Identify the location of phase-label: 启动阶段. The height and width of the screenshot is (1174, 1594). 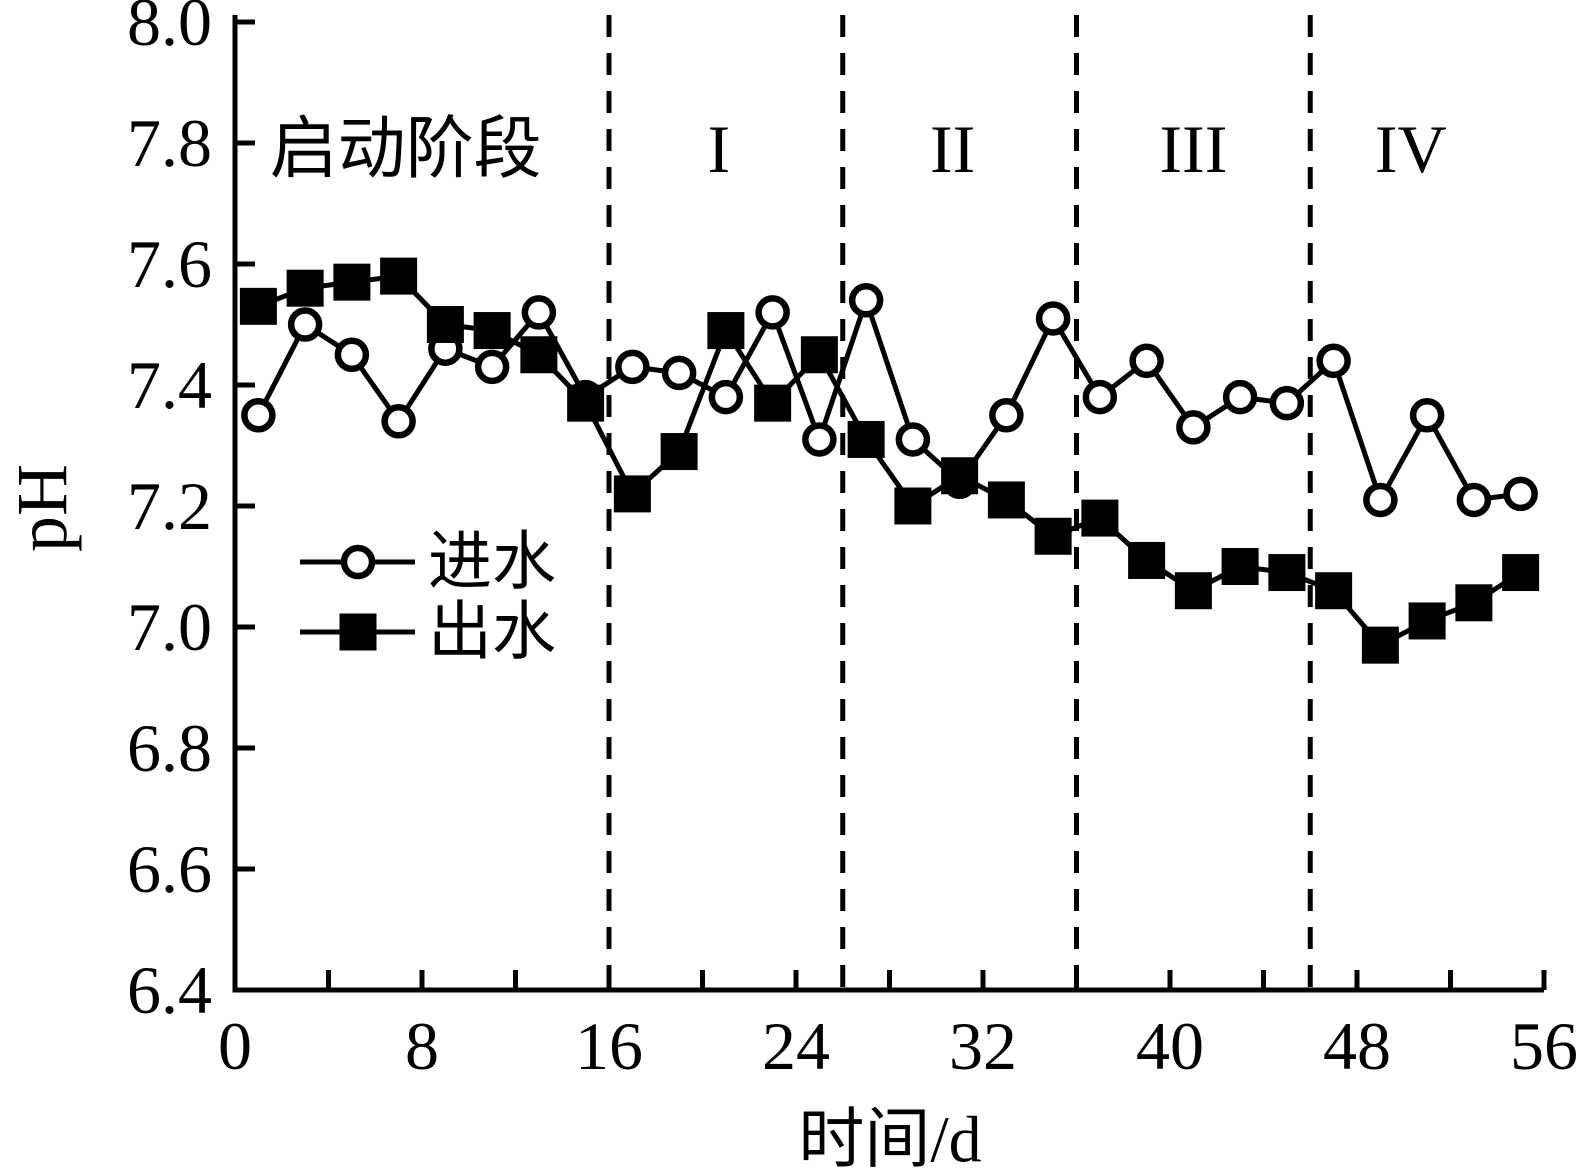
(406, 149).